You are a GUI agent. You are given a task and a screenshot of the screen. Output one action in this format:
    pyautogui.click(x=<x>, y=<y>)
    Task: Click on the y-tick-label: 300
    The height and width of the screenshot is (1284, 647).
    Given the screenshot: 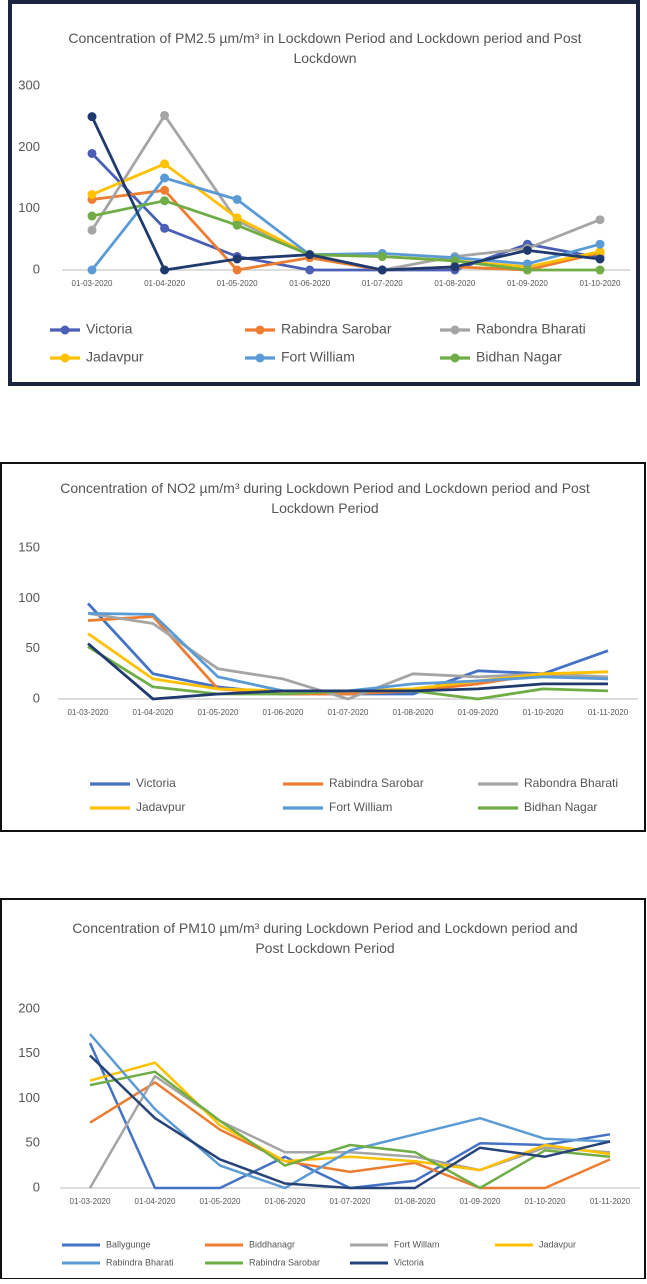 What is the action you would take?
    pyautogui.click(x=29, y=84)
    